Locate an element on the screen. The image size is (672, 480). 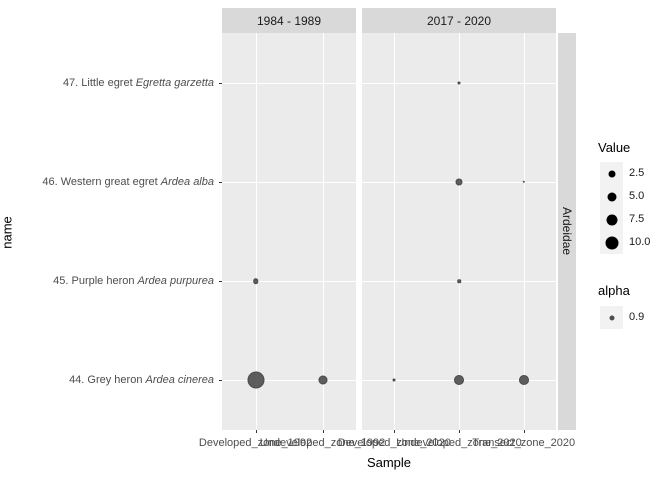
facet-strip-0: 1984 - 1989 is located at coordinates (289, 20).